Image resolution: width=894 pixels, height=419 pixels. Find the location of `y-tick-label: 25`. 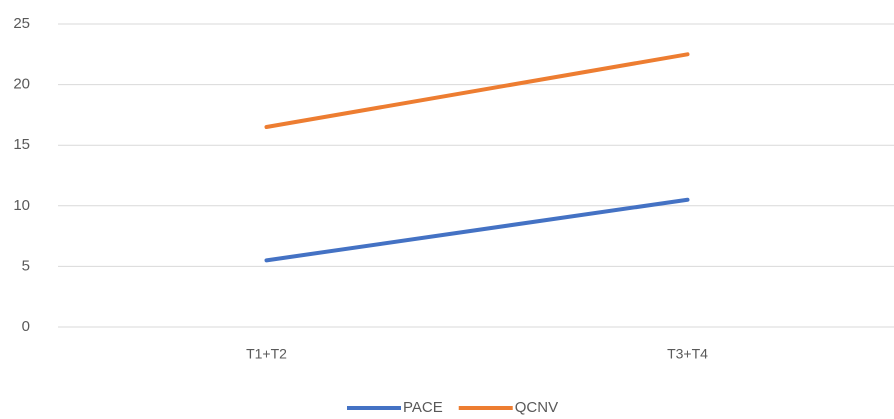

y-tick-label: 25 is located at coordinates (21, 23).